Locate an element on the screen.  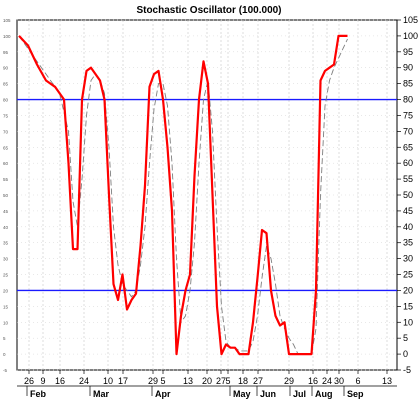
y-tick-label-left: 70 is located at coordinates (6, 131).